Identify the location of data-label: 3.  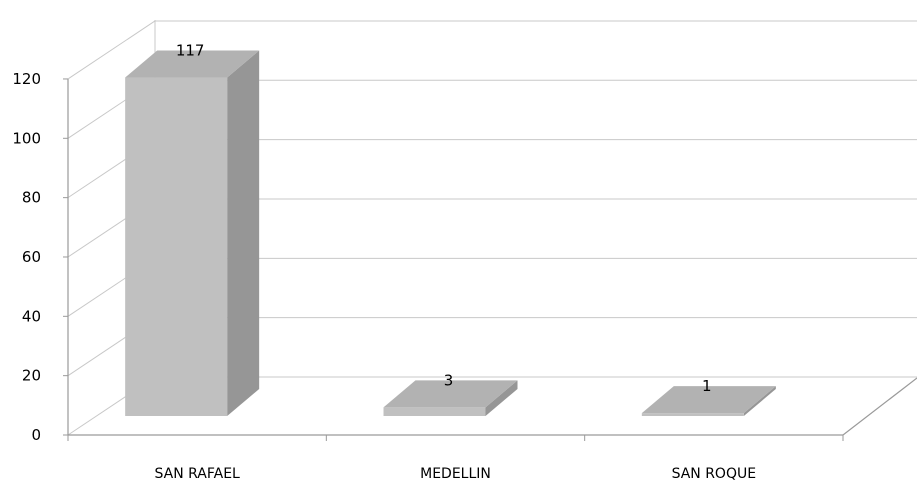
(449, 380).